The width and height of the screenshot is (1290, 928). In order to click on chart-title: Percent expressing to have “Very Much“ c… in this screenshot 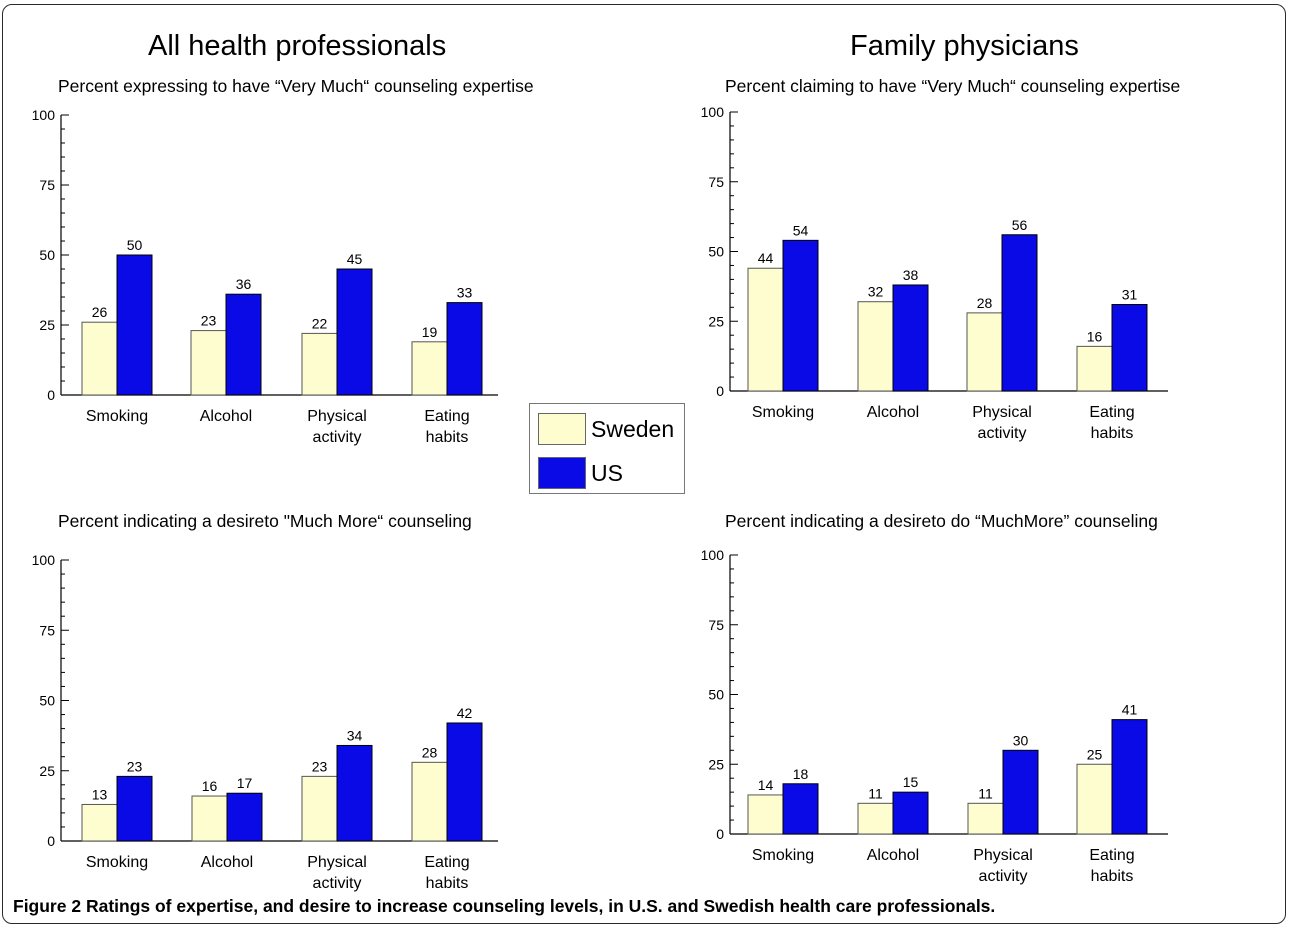, I will do `click(296, 86)`.